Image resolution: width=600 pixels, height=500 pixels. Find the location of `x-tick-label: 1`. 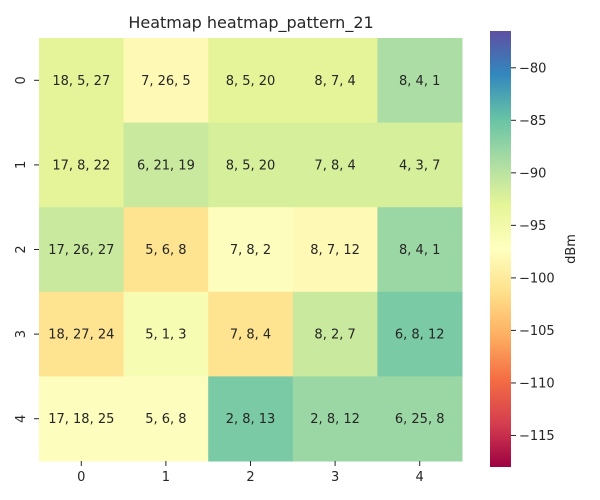

x-tick-label: 1 is located at coordinates (166, 477).